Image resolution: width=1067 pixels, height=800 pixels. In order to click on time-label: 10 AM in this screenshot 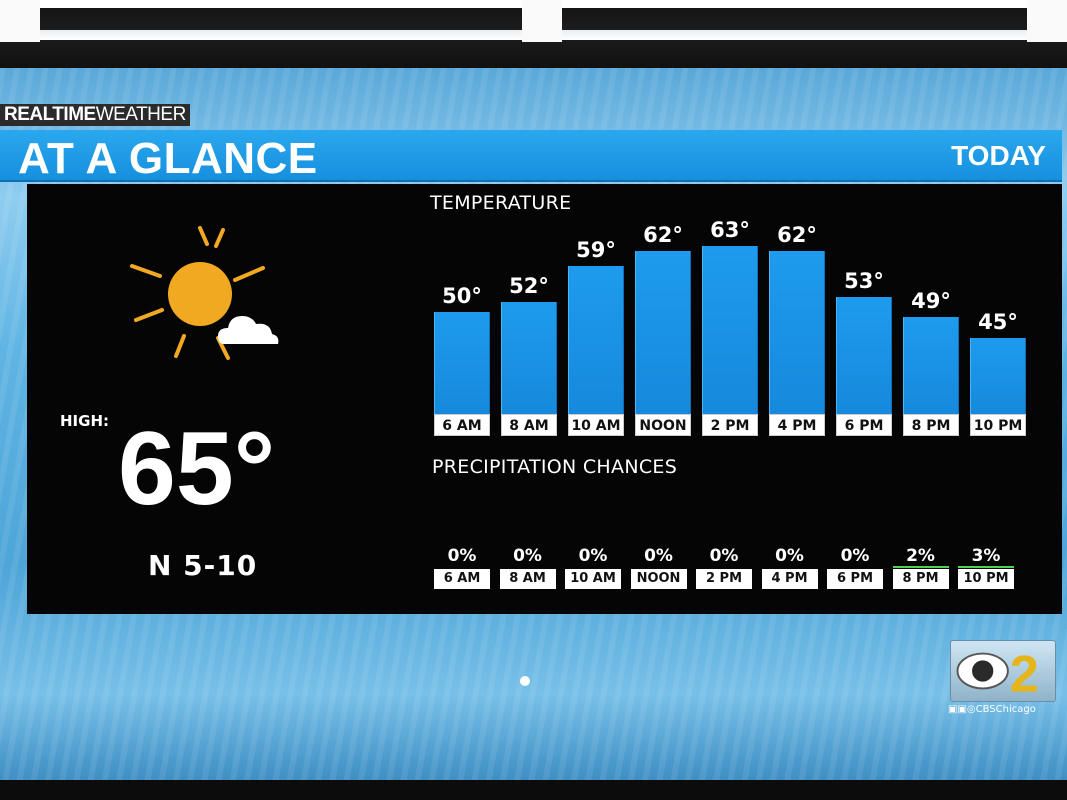, I will do `click(596, 425)`.